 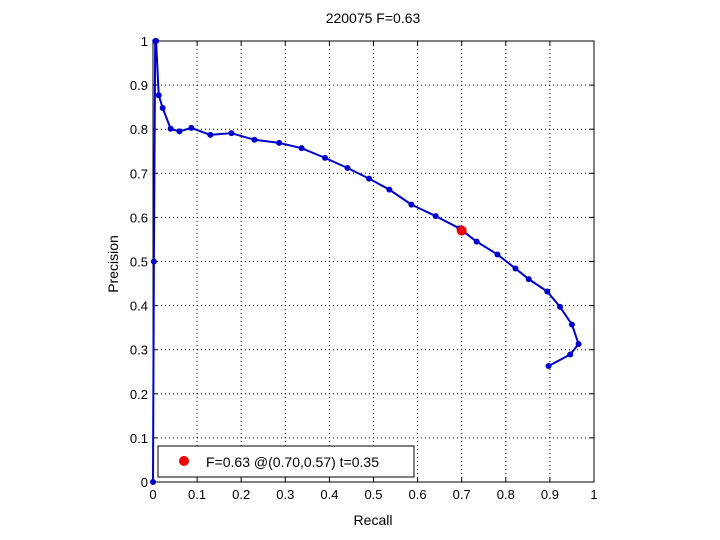 What do you see at coordinates (292, 462) in the screenshot?
I see `legend-label: F=0.63 @(0.70,0.57) t=0.35` at bounding box center [292, 462].